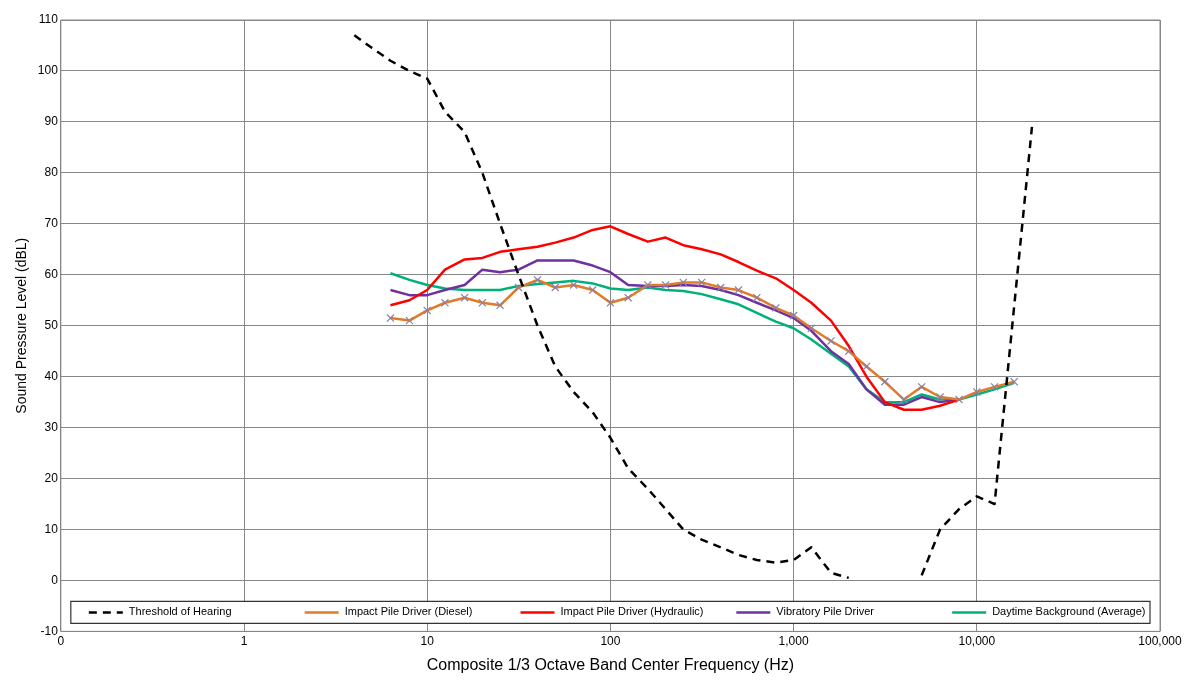 The image size is (1190, 689). Describe the element at coordinates (51, 223) in the screenshot. I see `y-tick-label: 70` at that location.